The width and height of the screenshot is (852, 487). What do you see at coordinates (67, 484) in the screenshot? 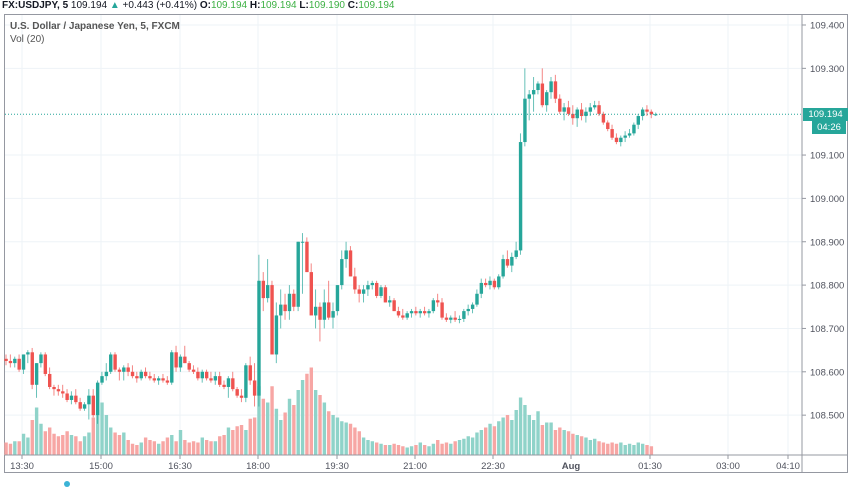
I see `scroll-indicator-dot` at bounding box center [67, 484].